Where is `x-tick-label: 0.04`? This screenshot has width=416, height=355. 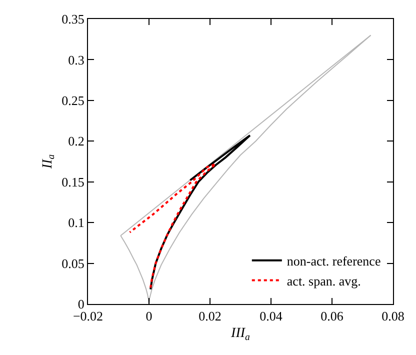
x-tick-label: 0.04 is located at coordinates (271, 316).